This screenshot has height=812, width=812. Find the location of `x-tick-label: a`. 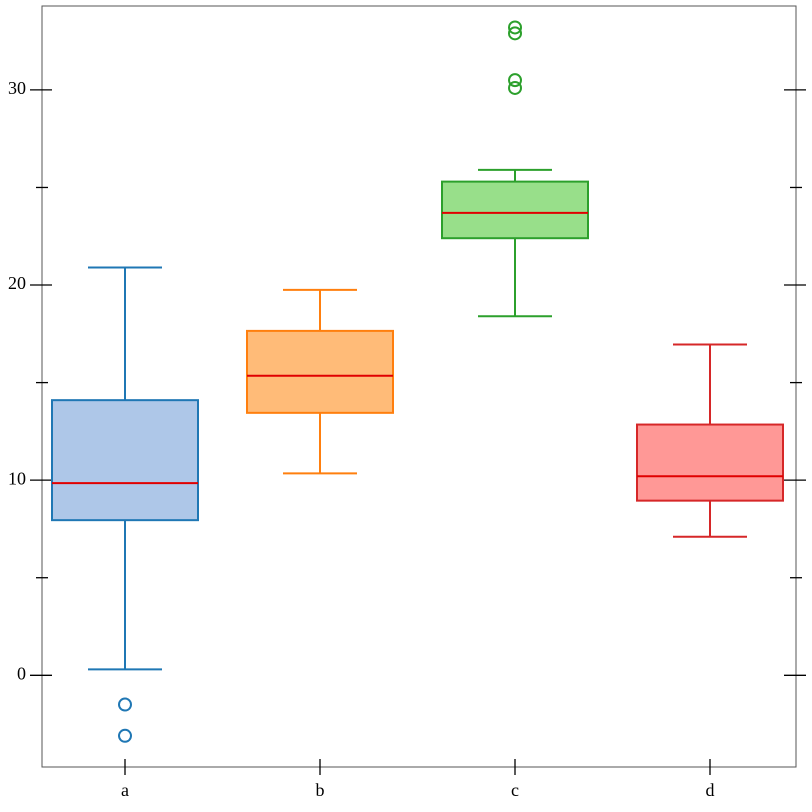

x-tick-label: a is located at coordinates (125, 790).